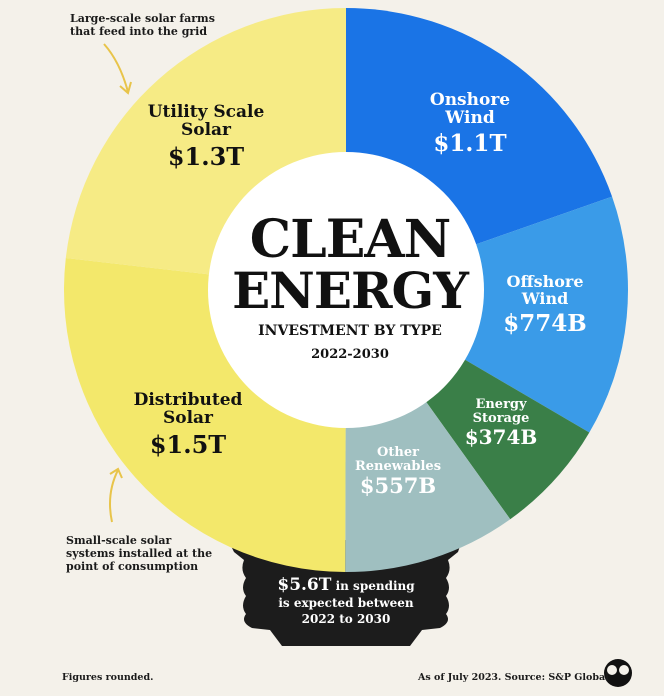  What do you see at coordinates (206, 112) in the screenshot?
I see `label-utility-name1: Utility Scale` at bounding box center [206, 112].